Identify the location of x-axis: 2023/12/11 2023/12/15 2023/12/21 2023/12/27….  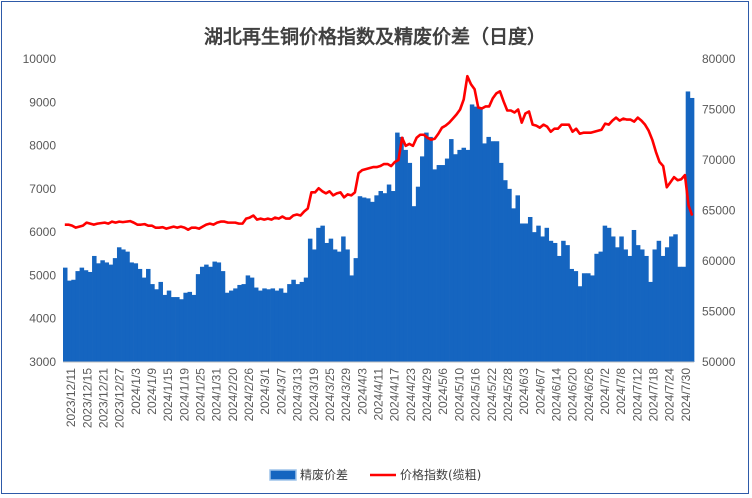
(378, 394).